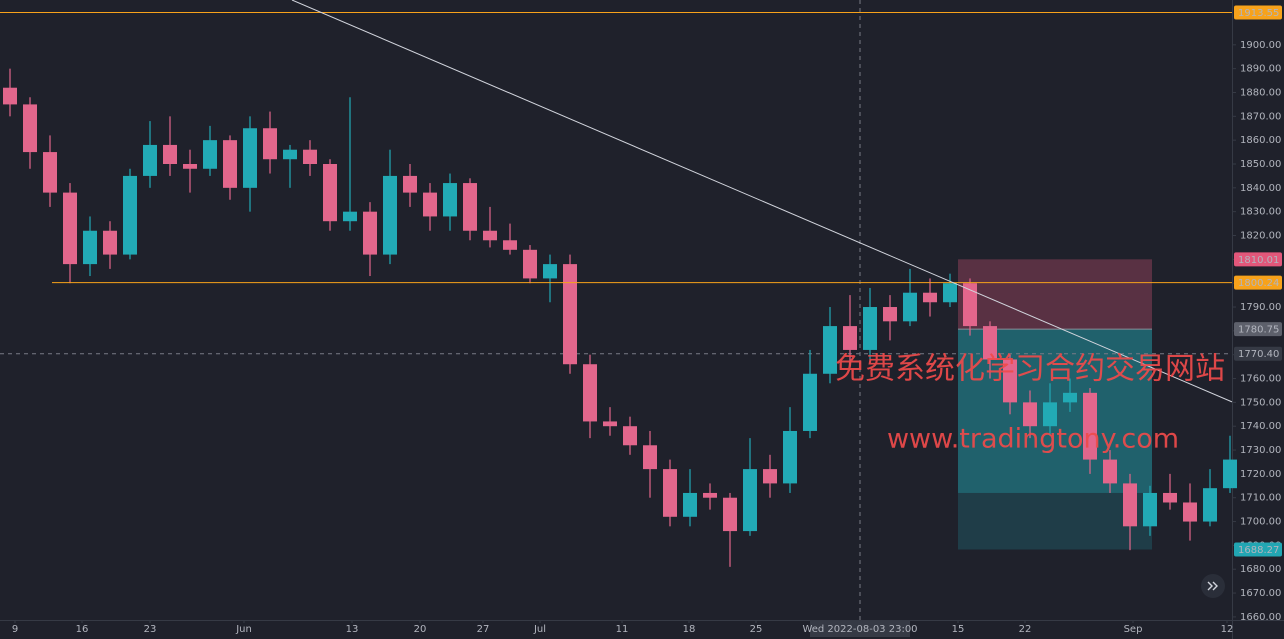  What do you see at coordinates (689, 629) in the screenshot?
I see `x-tick-label: 18` at bounding box center [689, 629].